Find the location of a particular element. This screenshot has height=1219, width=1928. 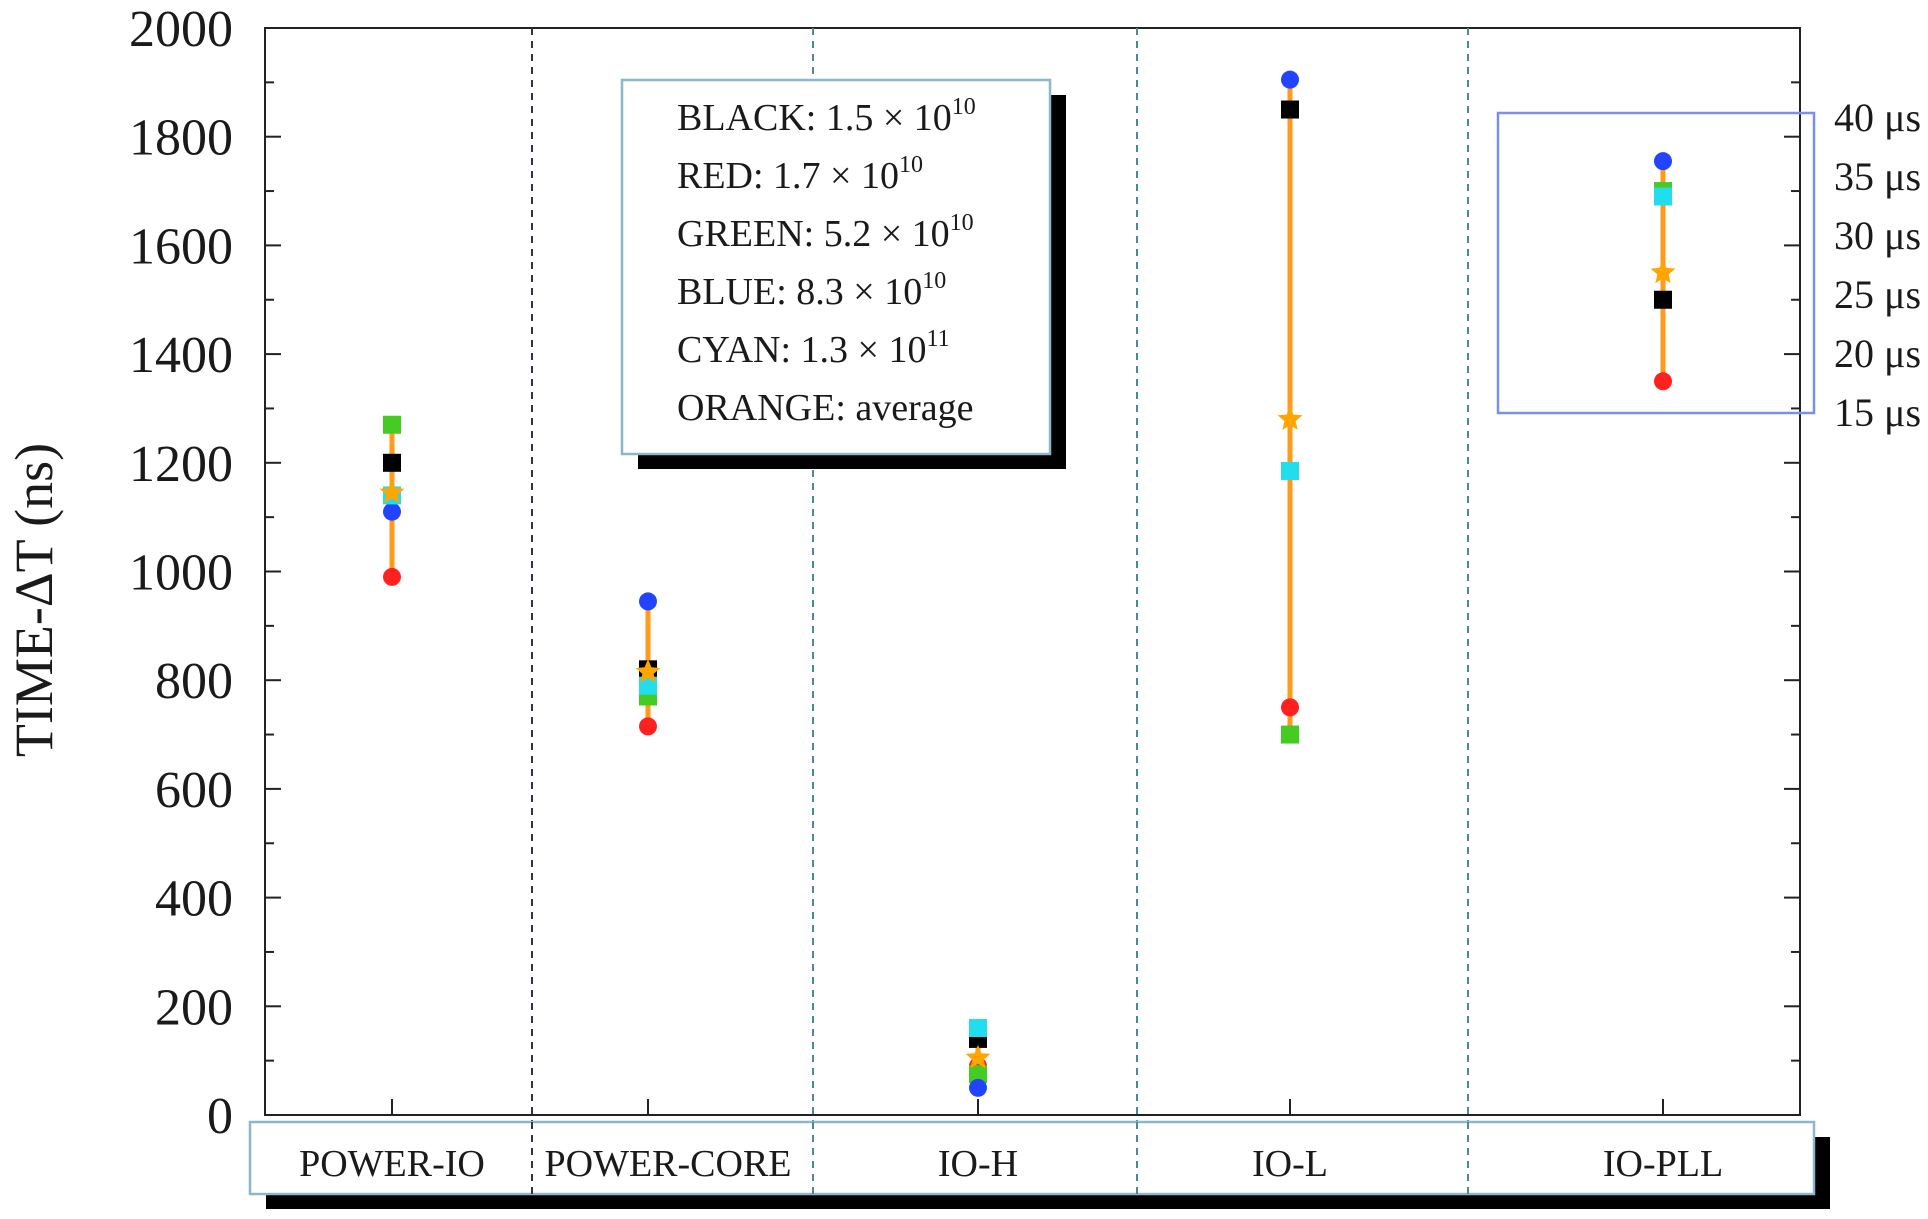

y-tick-label: 1400 is located at coordinates (181, 355).